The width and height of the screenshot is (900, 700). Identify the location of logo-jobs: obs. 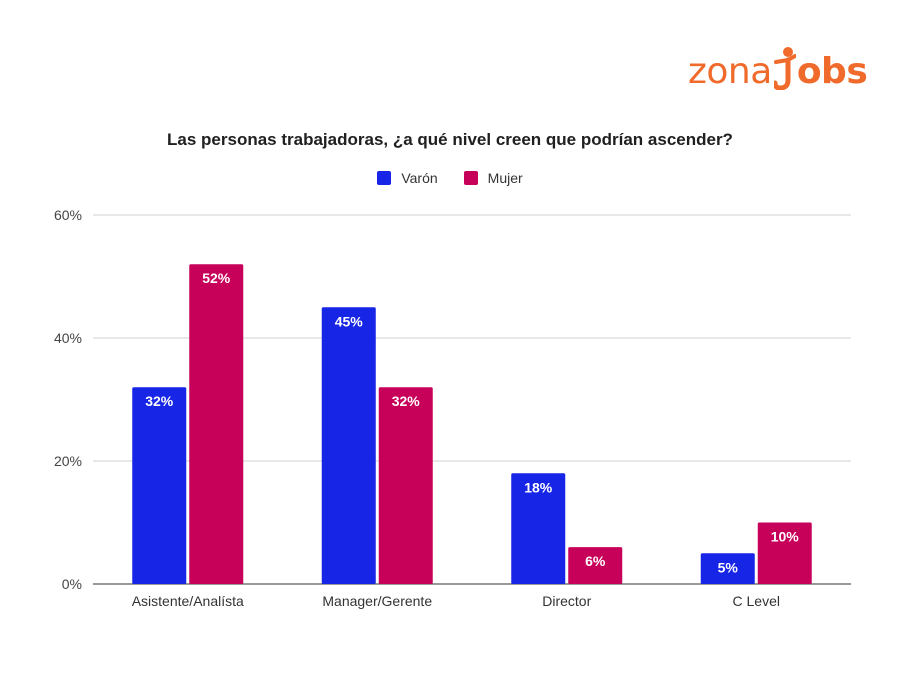
(820, 69).